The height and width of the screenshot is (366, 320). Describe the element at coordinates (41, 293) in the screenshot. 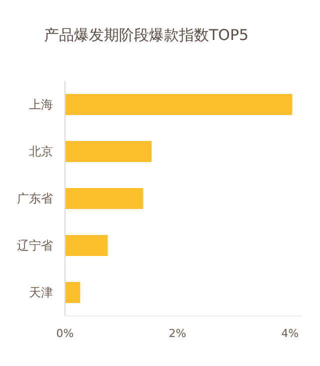

I see `y-tick-label: 天津` at that location.